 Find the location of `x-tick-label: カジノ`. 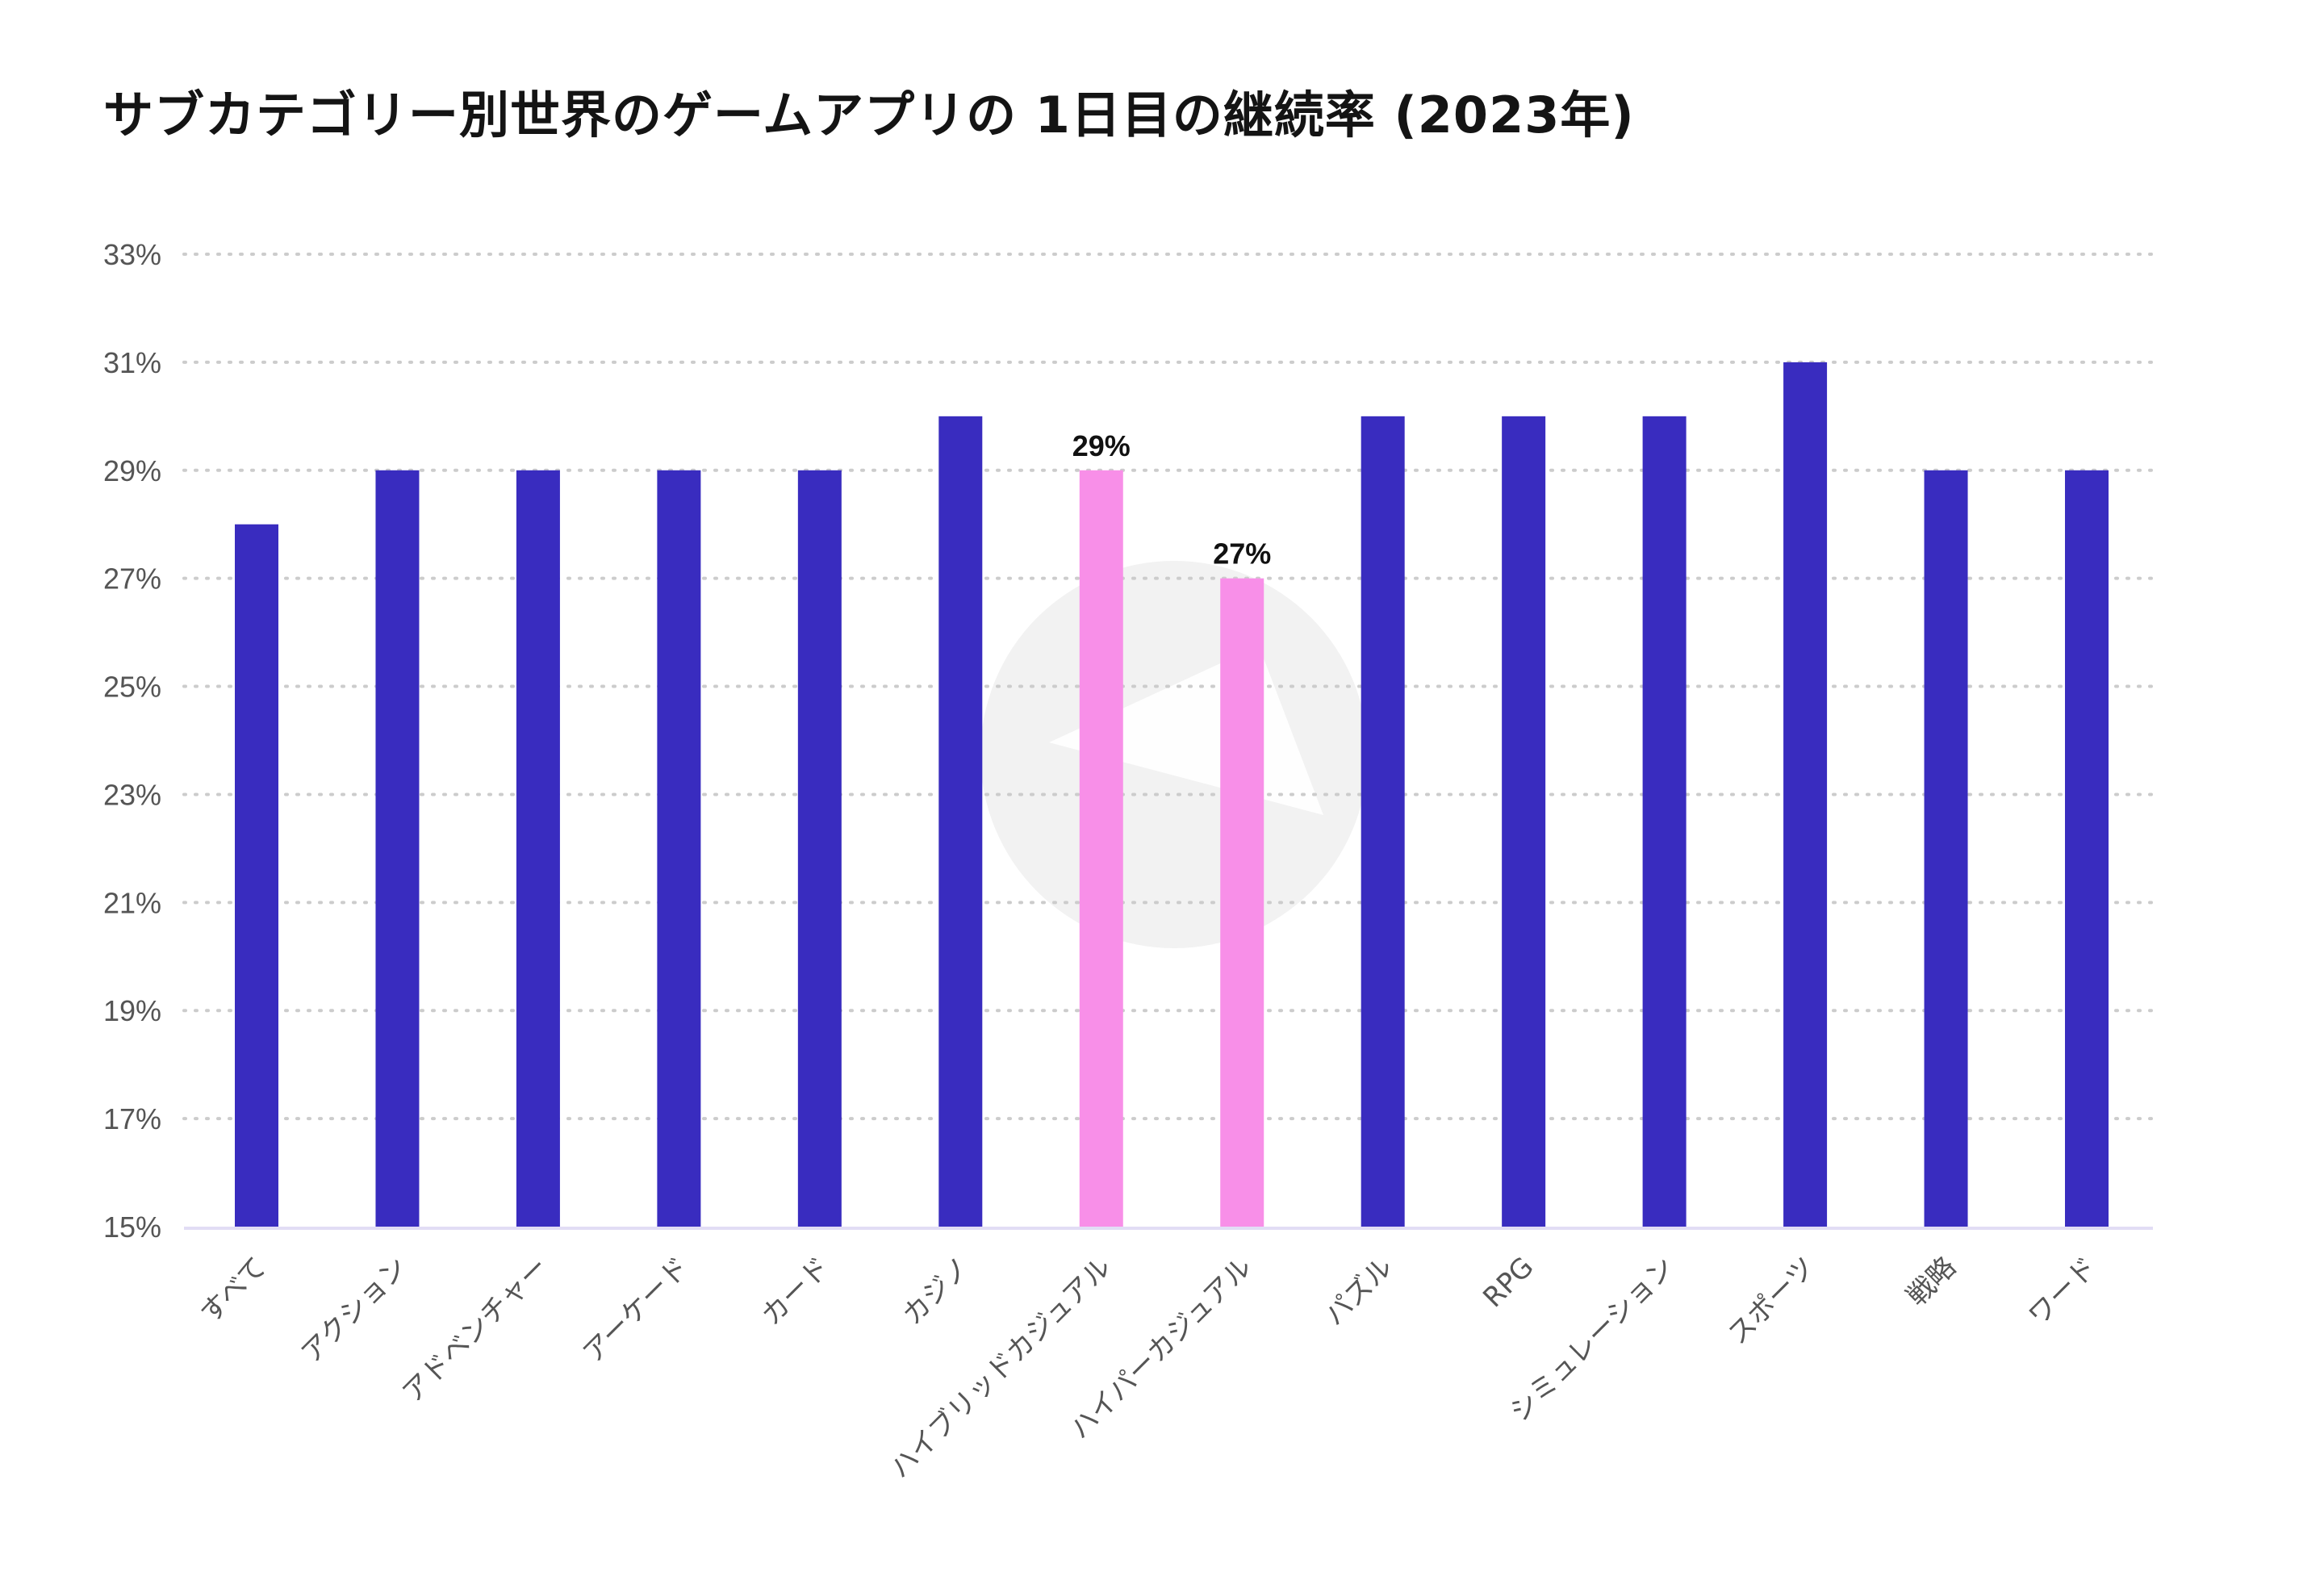

x-tick-label: カジノ is located at coordinates (937, 1292).